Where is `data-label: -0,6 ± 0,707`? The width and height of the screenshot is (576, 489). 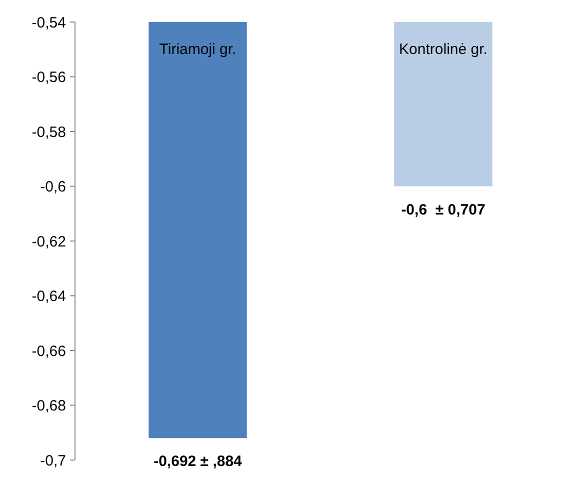
data-label: -0,6 ± 0,707 is located at coordinates (443, 209).